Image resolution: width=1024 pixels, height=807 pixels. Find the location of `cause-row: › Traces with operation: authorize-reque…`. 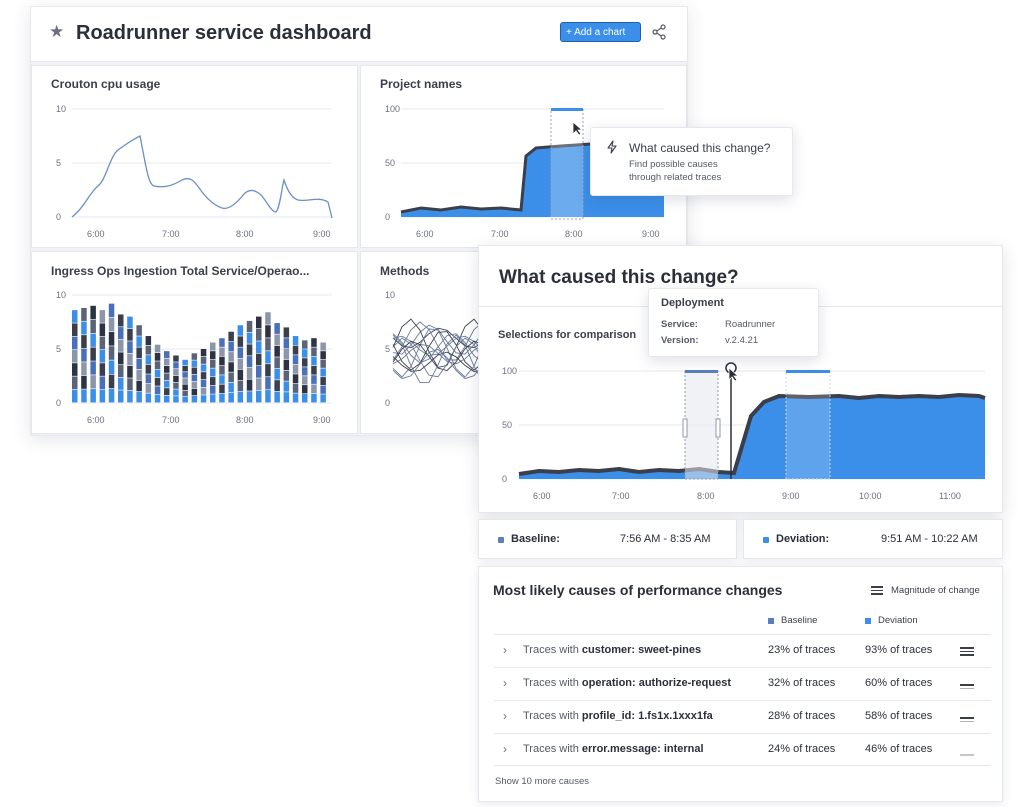

cause-row: › Traces with operation: authorize-reque… is located at coordinates (742, 683).